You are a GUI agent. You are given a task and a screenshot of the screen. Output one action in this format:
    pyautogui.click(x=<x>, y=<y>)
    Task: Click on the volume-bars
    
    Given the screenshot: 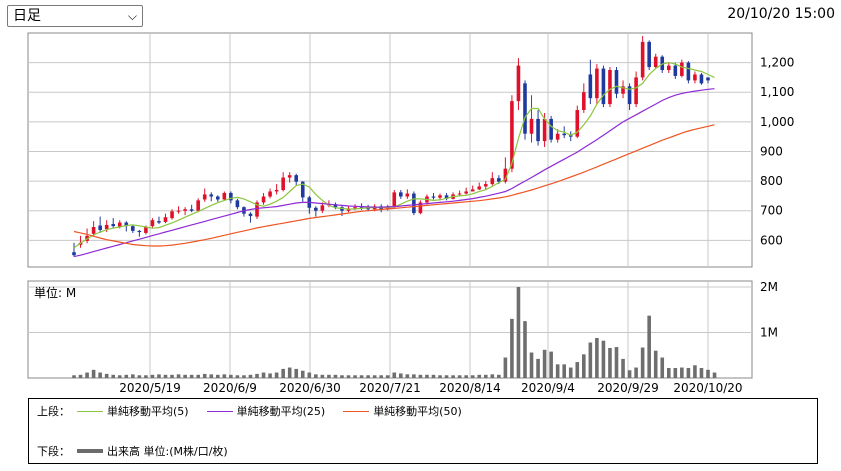 What is the action you would take?
    pyautogui.click(x=394, y=332)
    